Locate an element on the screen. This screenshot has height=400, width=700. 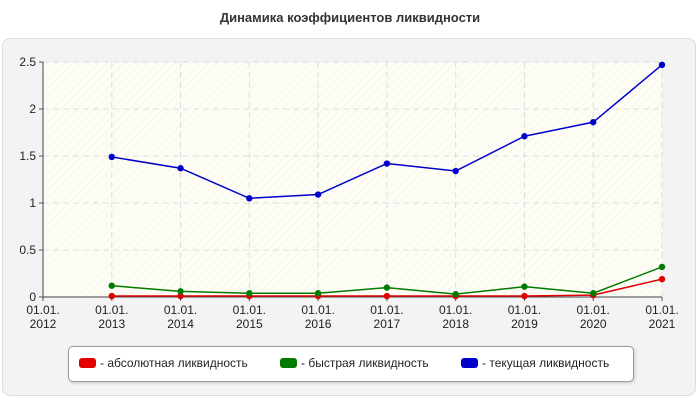
x-tick-label-line2: 2015 is located at coordinates (249, 324).